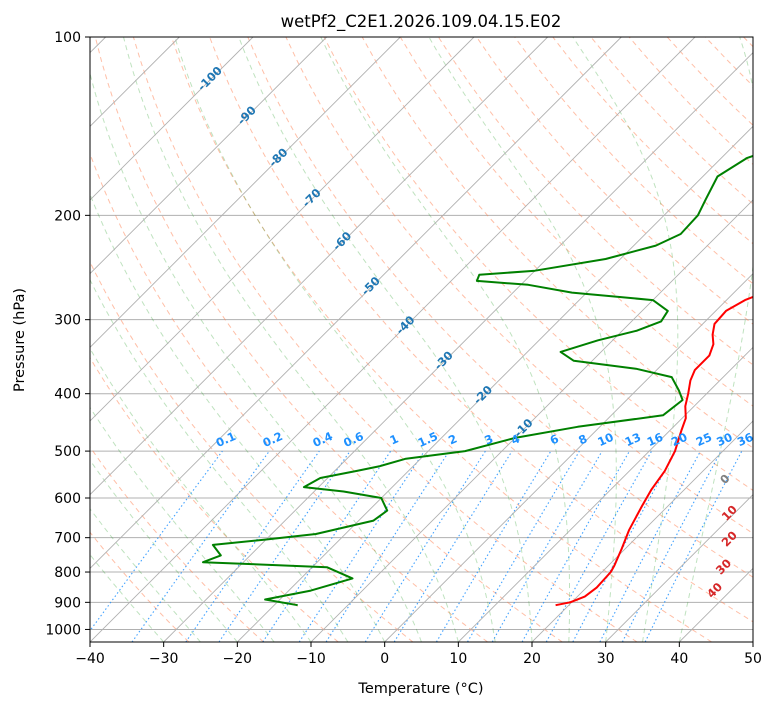 The image size is (775, 708). I want to click on y-tick-label: 700, so click(67, 539).